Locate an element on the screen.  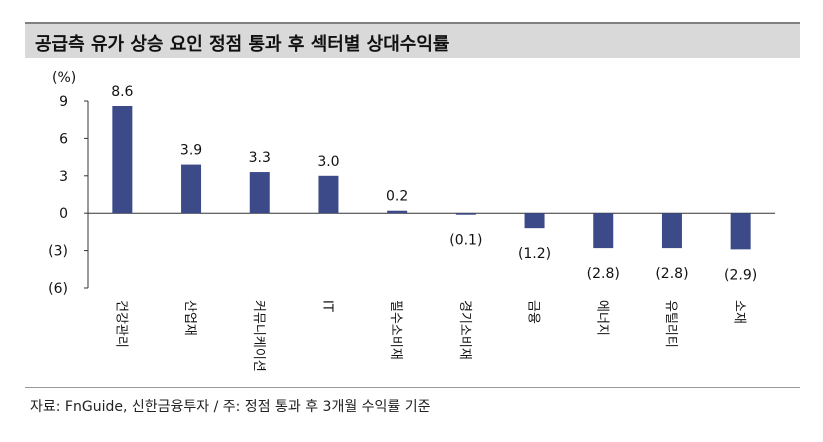
x-tick-label: 경기소비재 is located at coordinates (464, 330).